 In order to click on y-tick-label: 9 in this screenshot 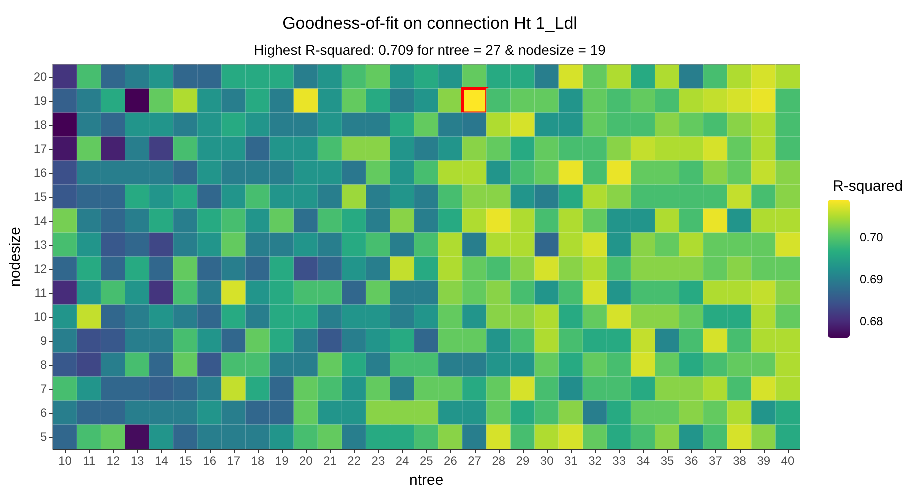, I will do `click(44, 341)`.